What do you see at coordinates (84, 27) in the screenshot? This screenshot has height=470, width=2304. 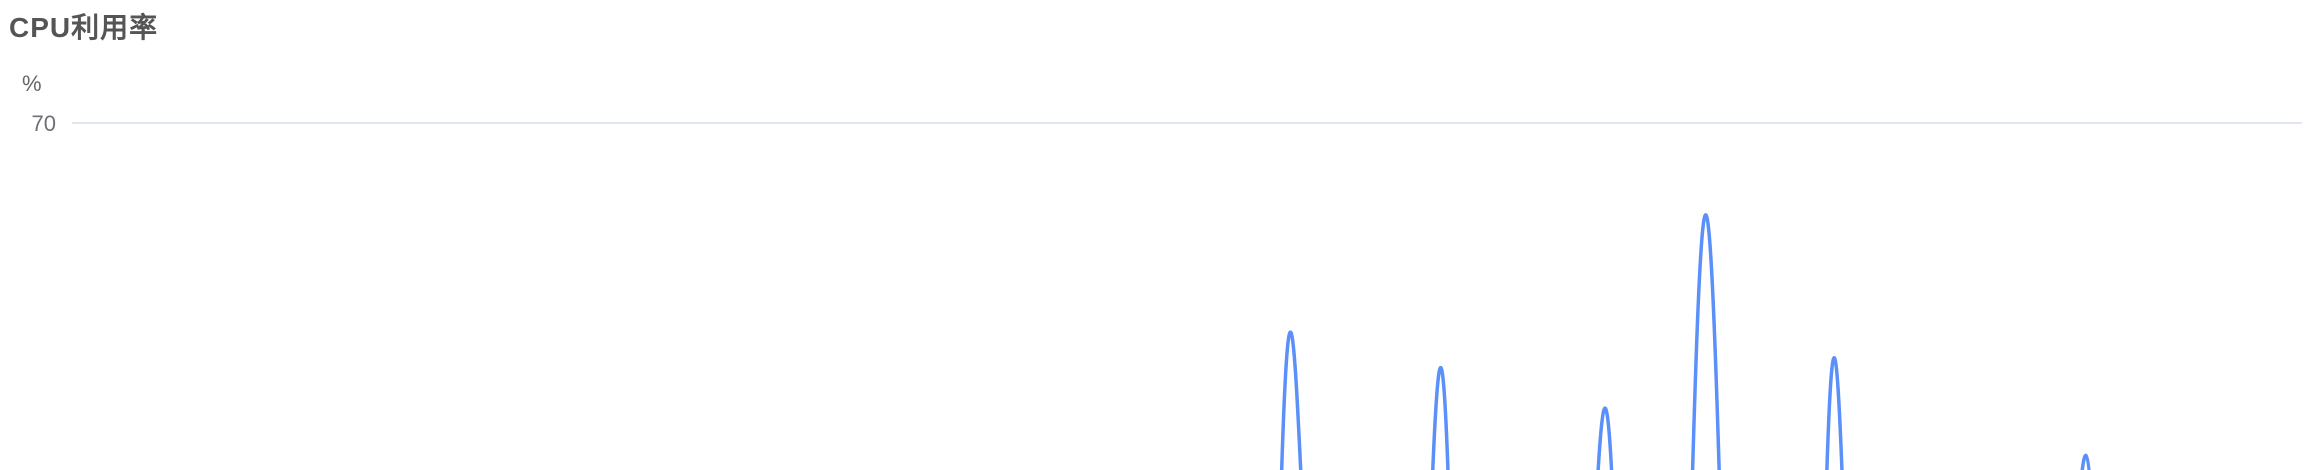 I see `chart-title: CPU利用率` at bounding box center [84, 27].